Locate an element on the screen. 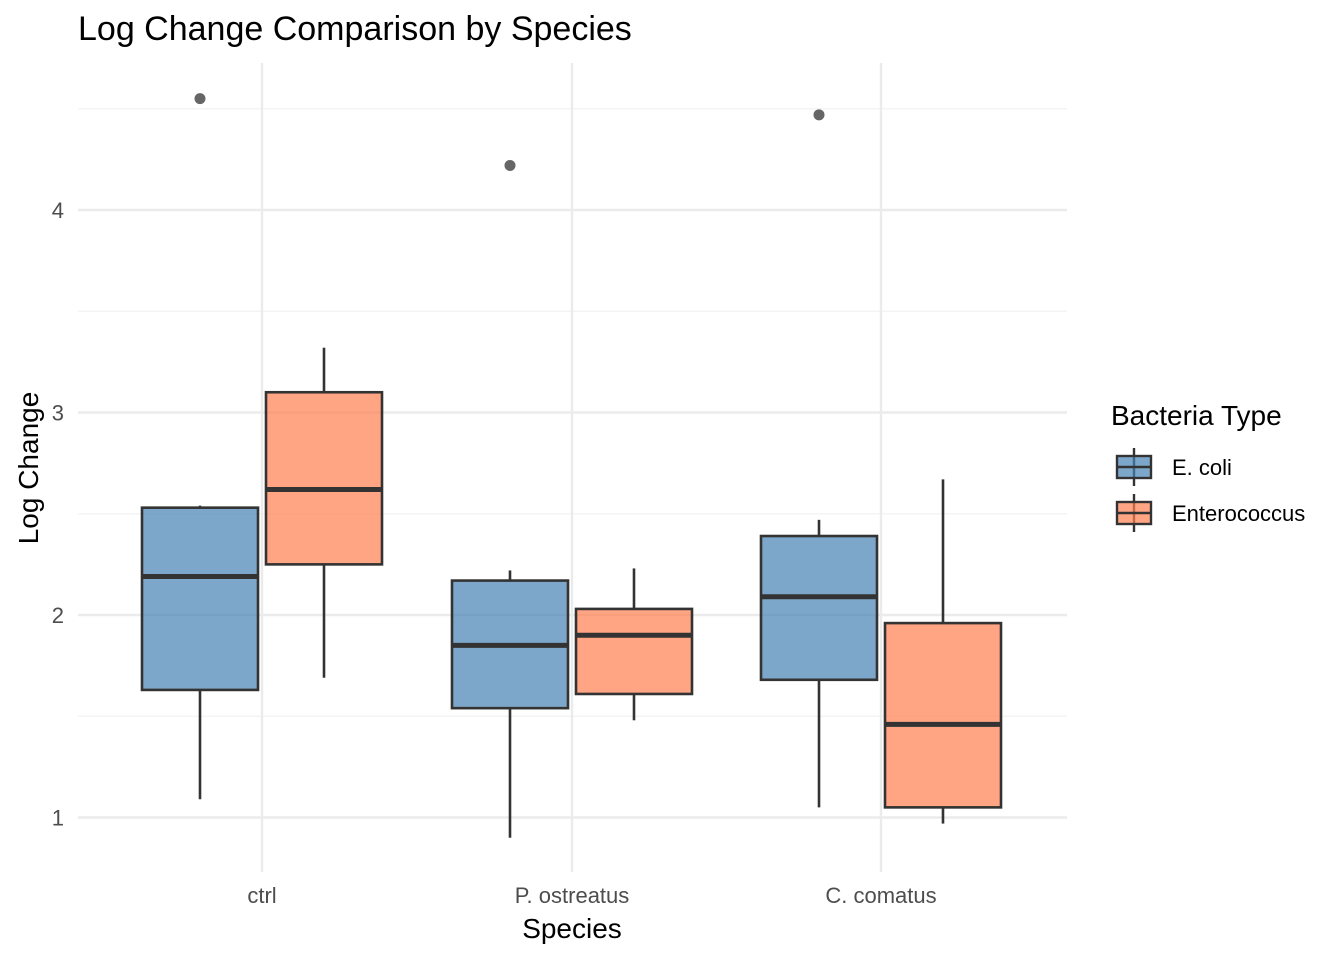  legend-title: Bacteria Type is located at coordinates (1196, 415).